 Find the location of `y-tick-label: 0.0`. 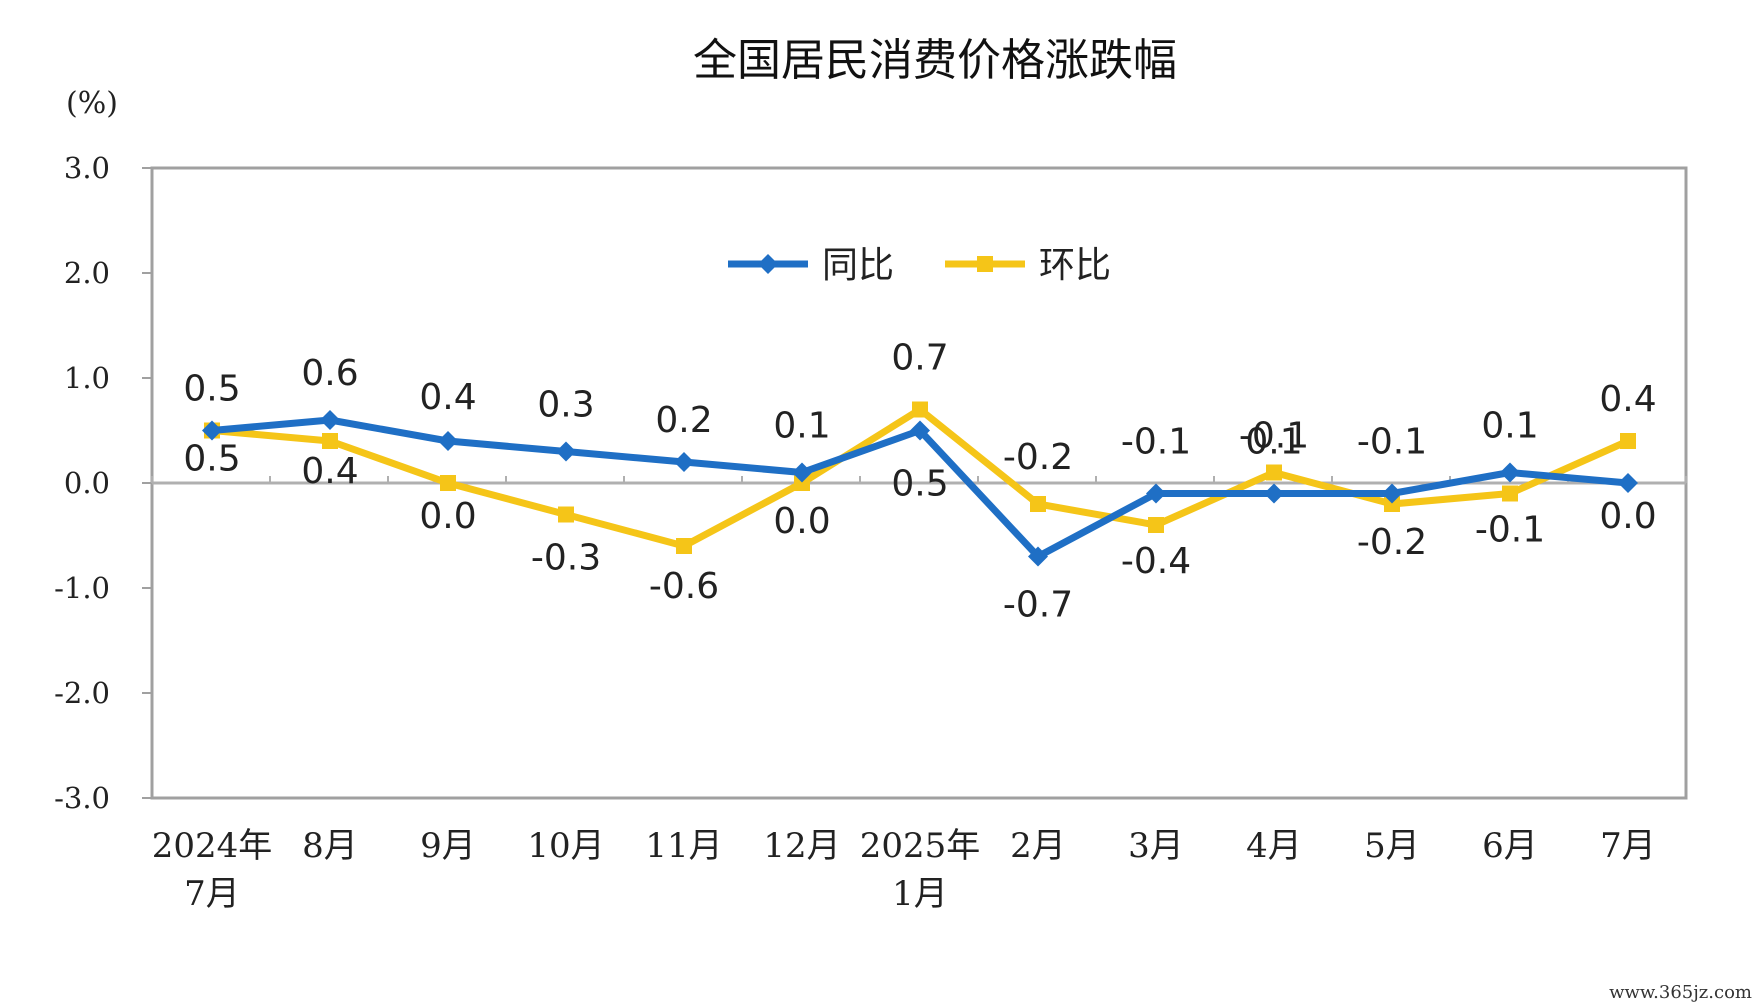

y-tick-label: 0.0 is located at coordinates (87, 483).